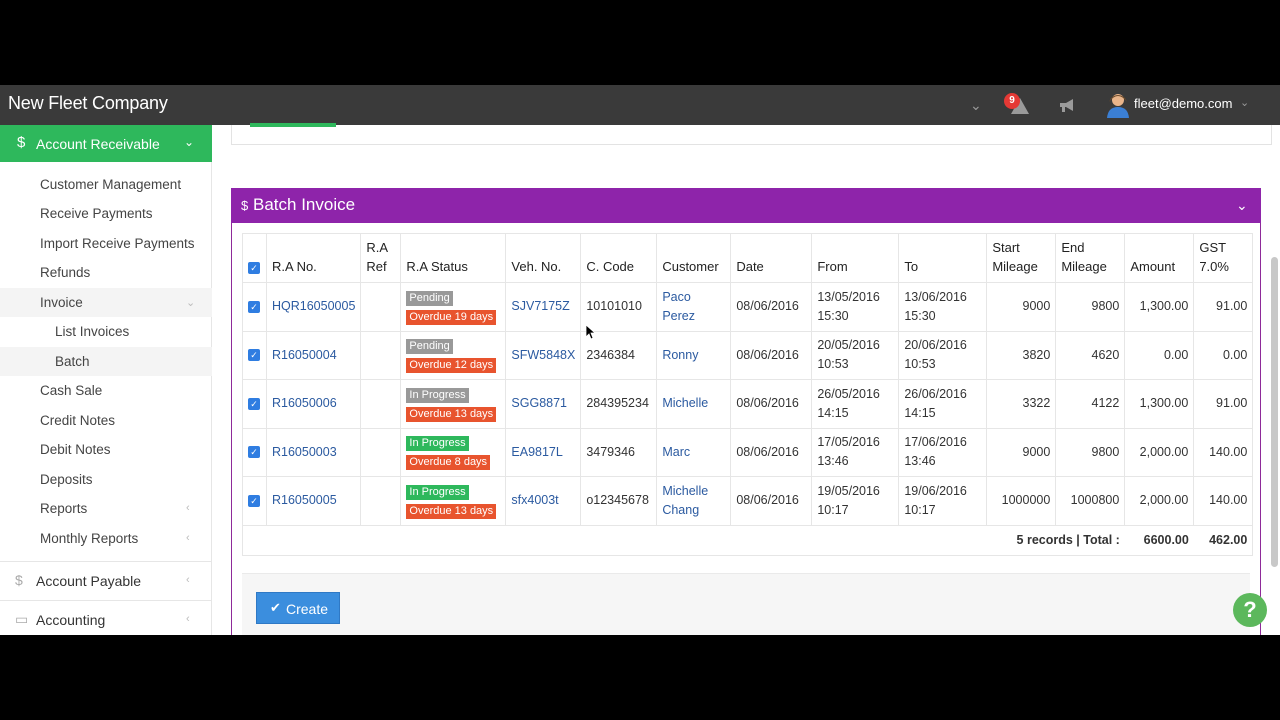 Image resolution: width=1280 pixels, height=720 pixels. What do you see at coordinates (106, 449) in the screenshot?
I see `sidebar-item-debit-notes: Debit Notes` at bounding box center [106, 449].